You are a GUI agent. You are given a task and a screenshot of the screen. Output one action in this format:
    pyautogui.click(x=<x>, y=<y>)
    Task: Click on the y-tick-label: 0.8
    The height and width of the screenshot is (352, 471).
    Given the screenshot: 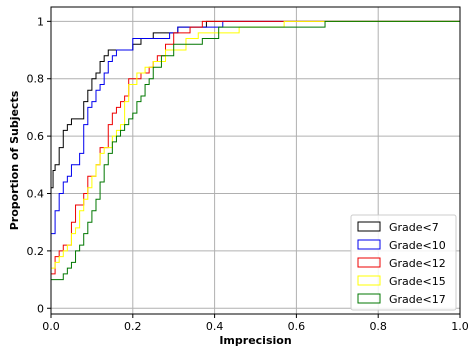 What is the action you would take?
    pyautogui.click(x=36, y=79)
    